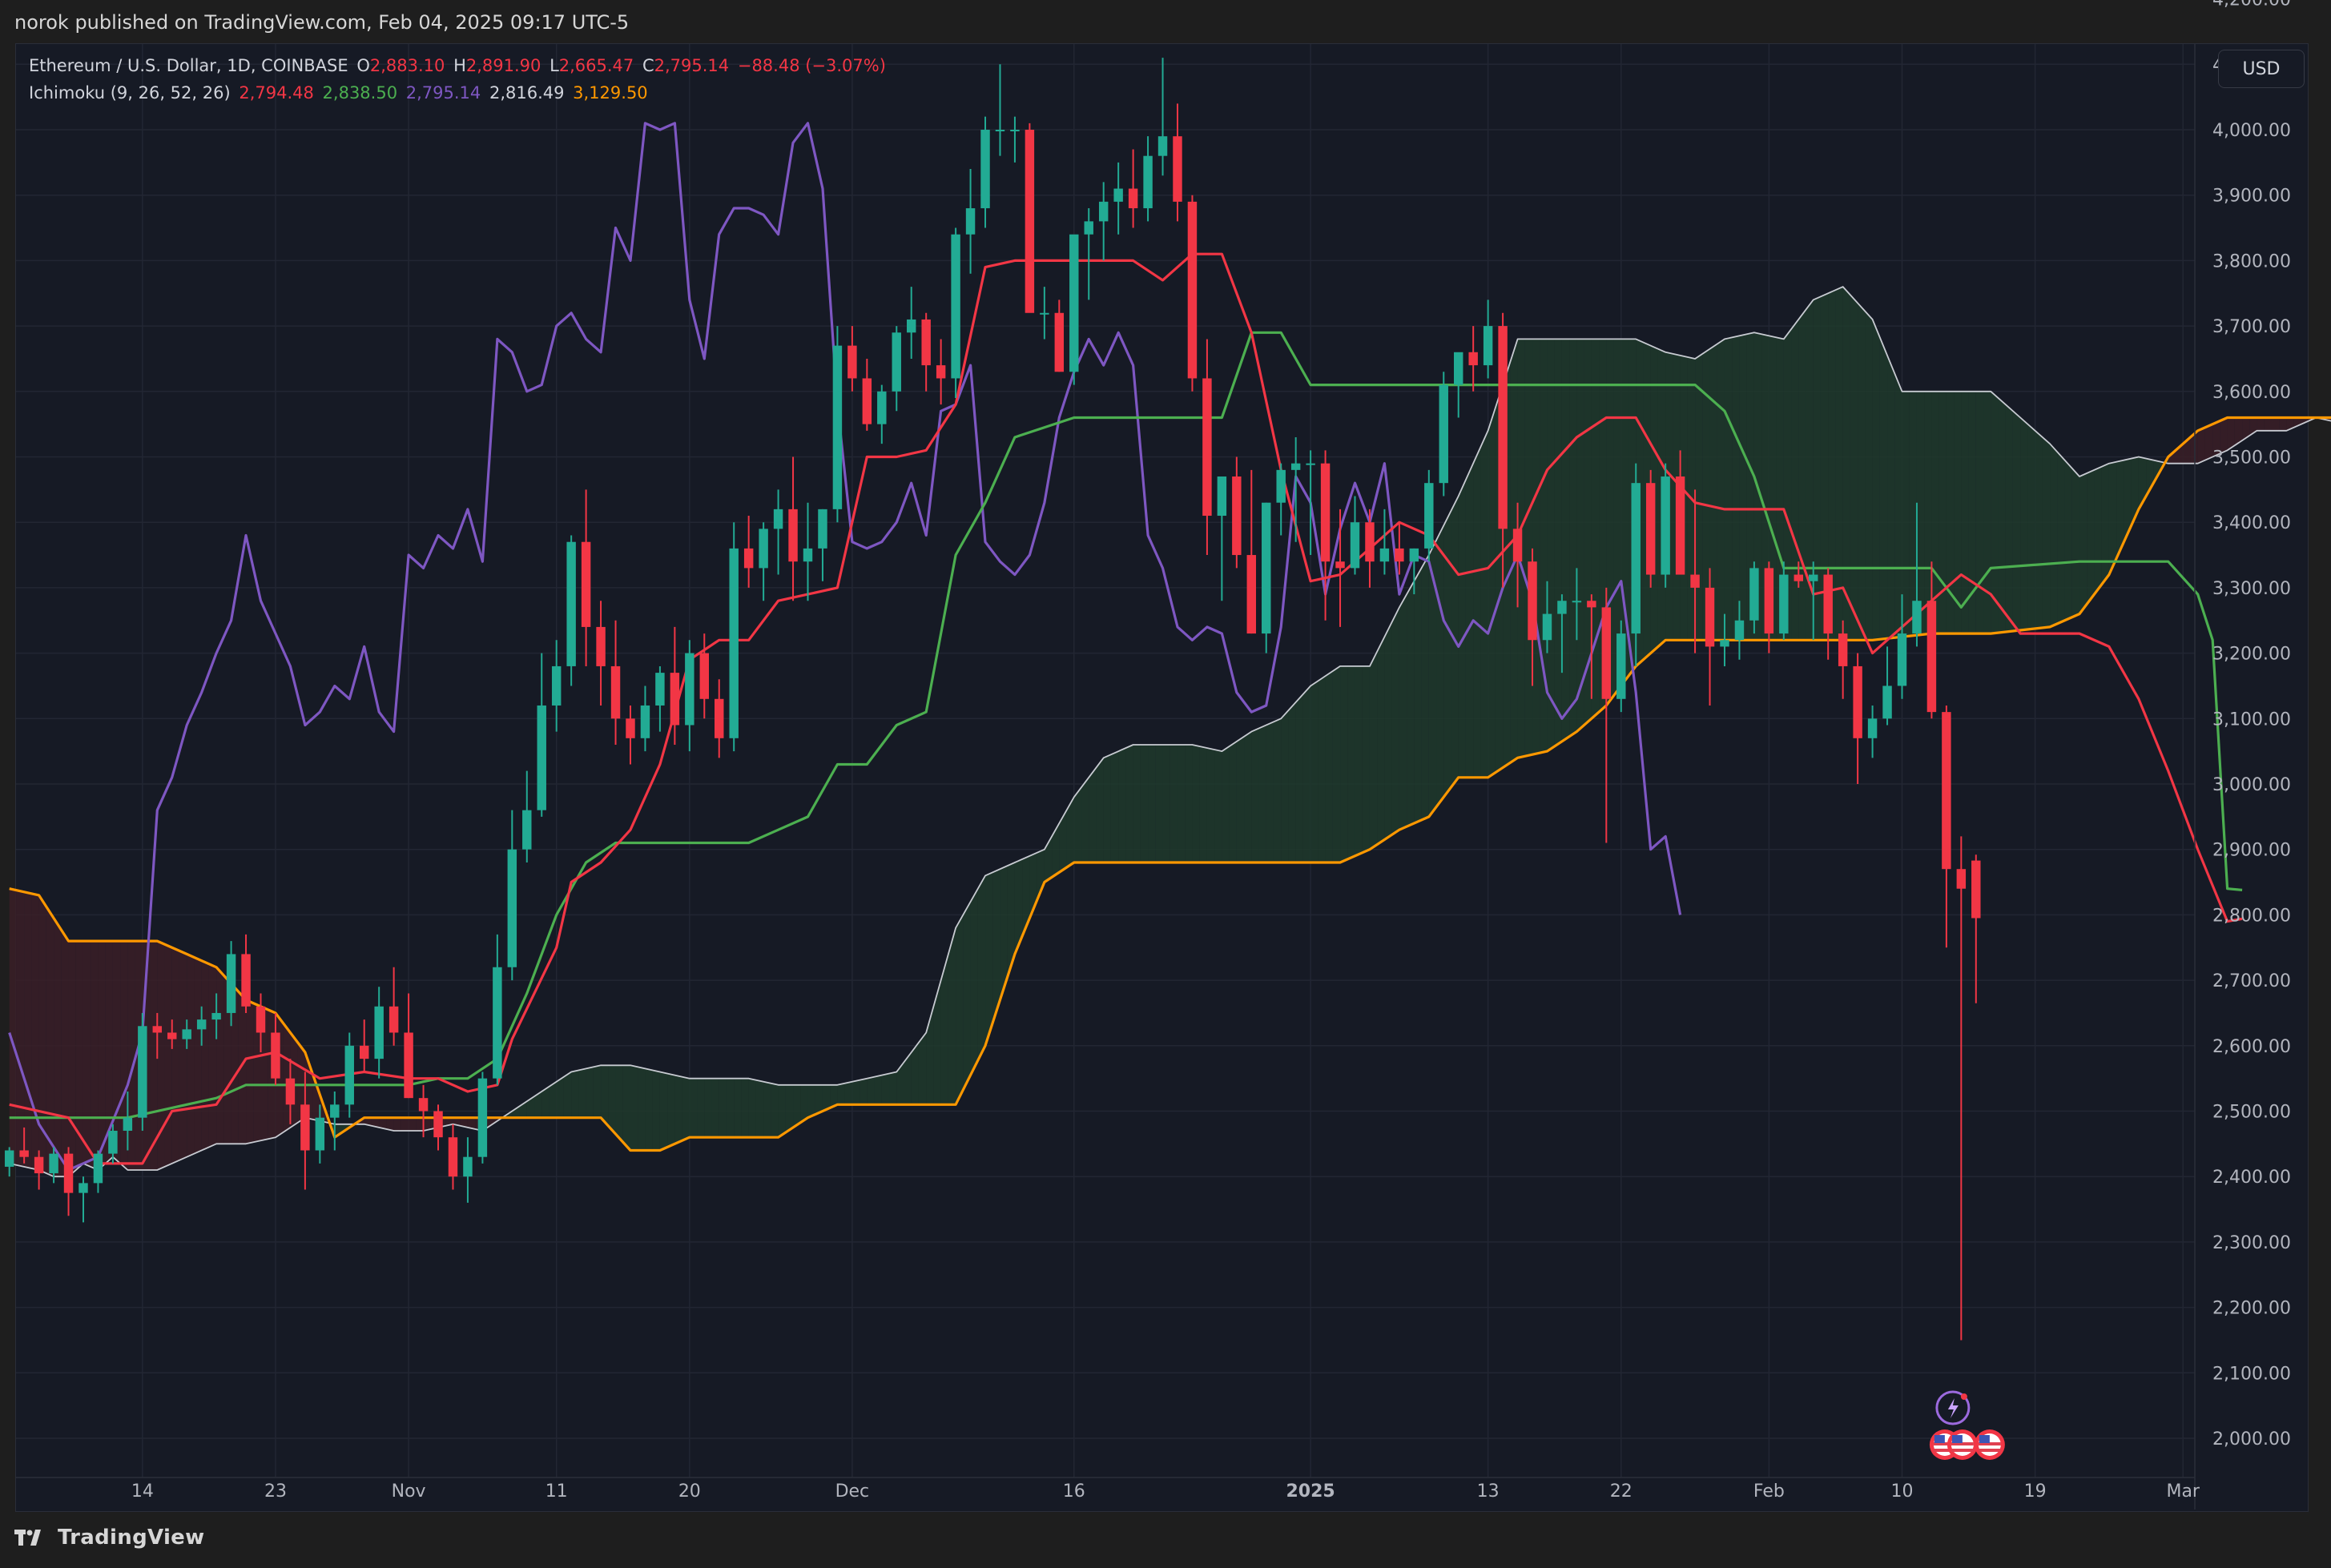 The width and height of the screenshot is (2331, 1568). What do you see at coordinates (109, 1538) in the screenshot?
I see `tradingview-logo: TradingView` at bounding box center [109, 1538].